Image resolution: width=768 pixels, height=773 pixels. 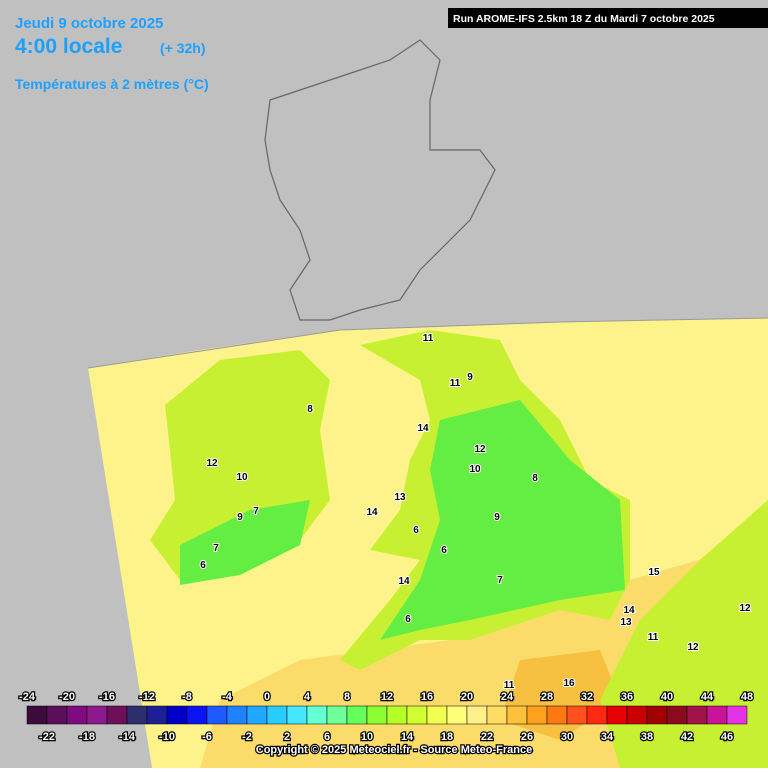 I want to click on legend-top-label: -24, so click(x=27, y=697).